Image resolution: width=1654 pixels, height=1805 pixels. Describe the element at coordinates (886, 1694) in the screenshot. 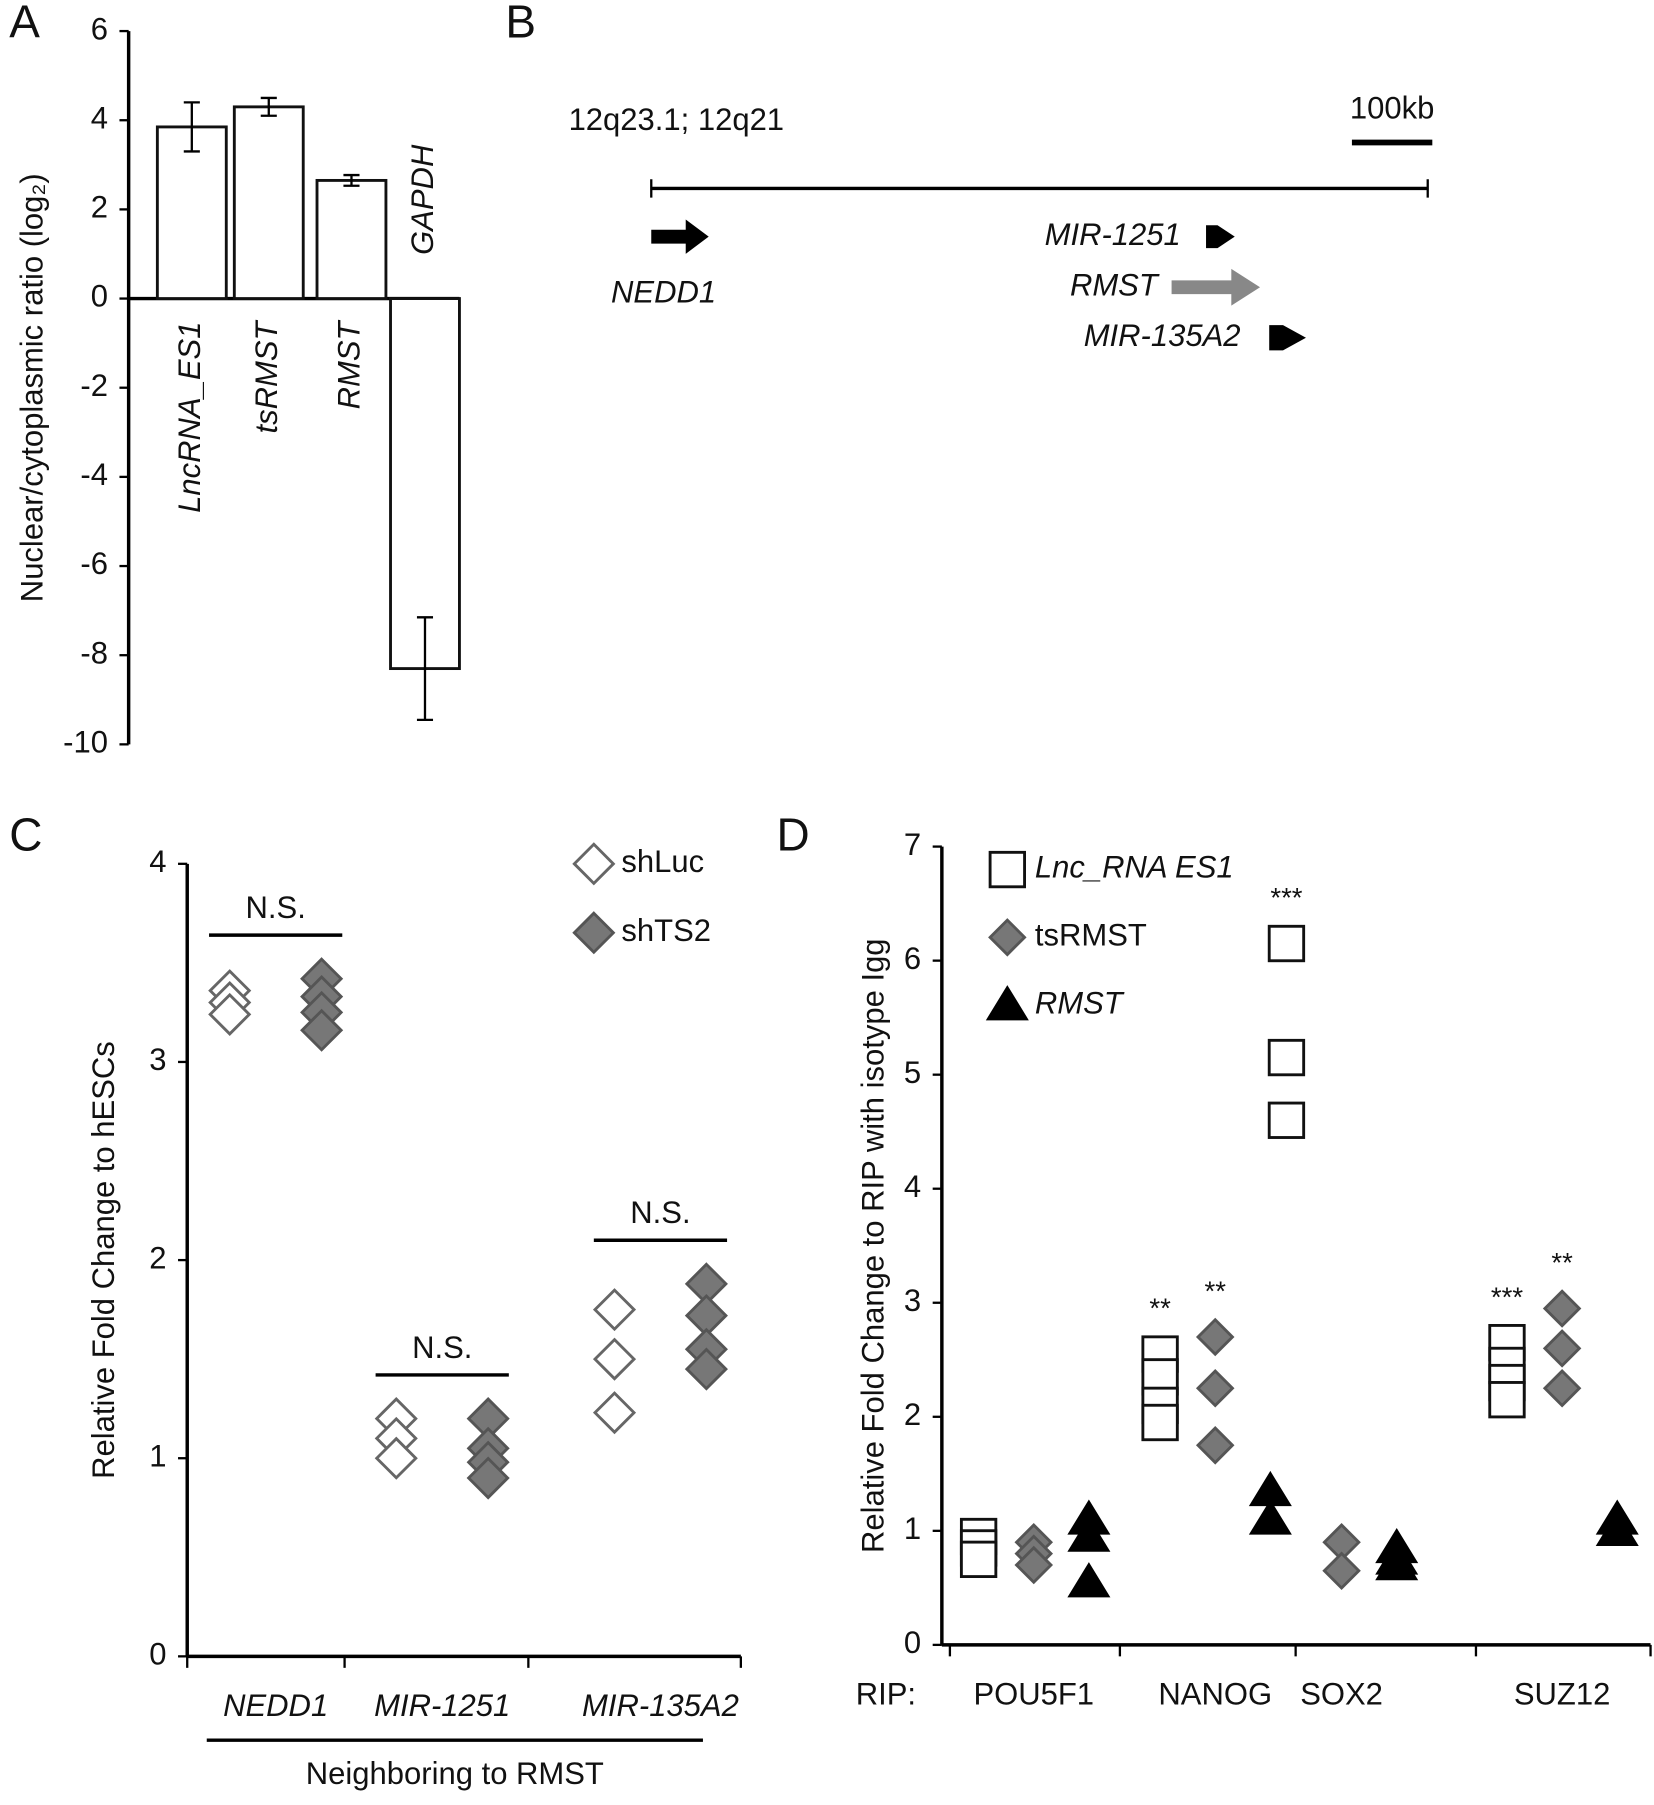

I see `x-axis-label: RIP:` at that location.